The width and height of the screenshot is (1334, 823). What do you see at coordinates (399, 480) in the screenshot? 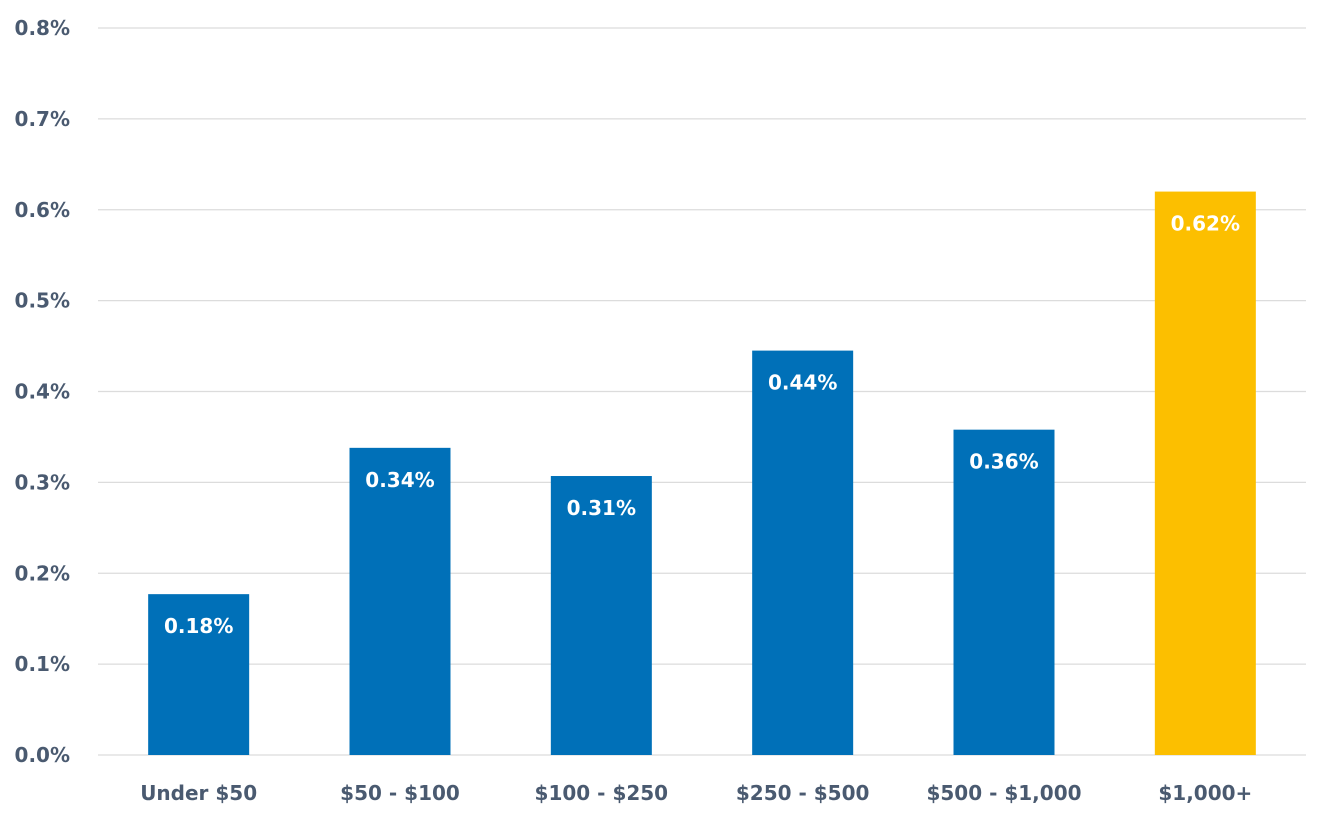
I see `bar-value-label: 0.34%` at bounding box center [399, 480].